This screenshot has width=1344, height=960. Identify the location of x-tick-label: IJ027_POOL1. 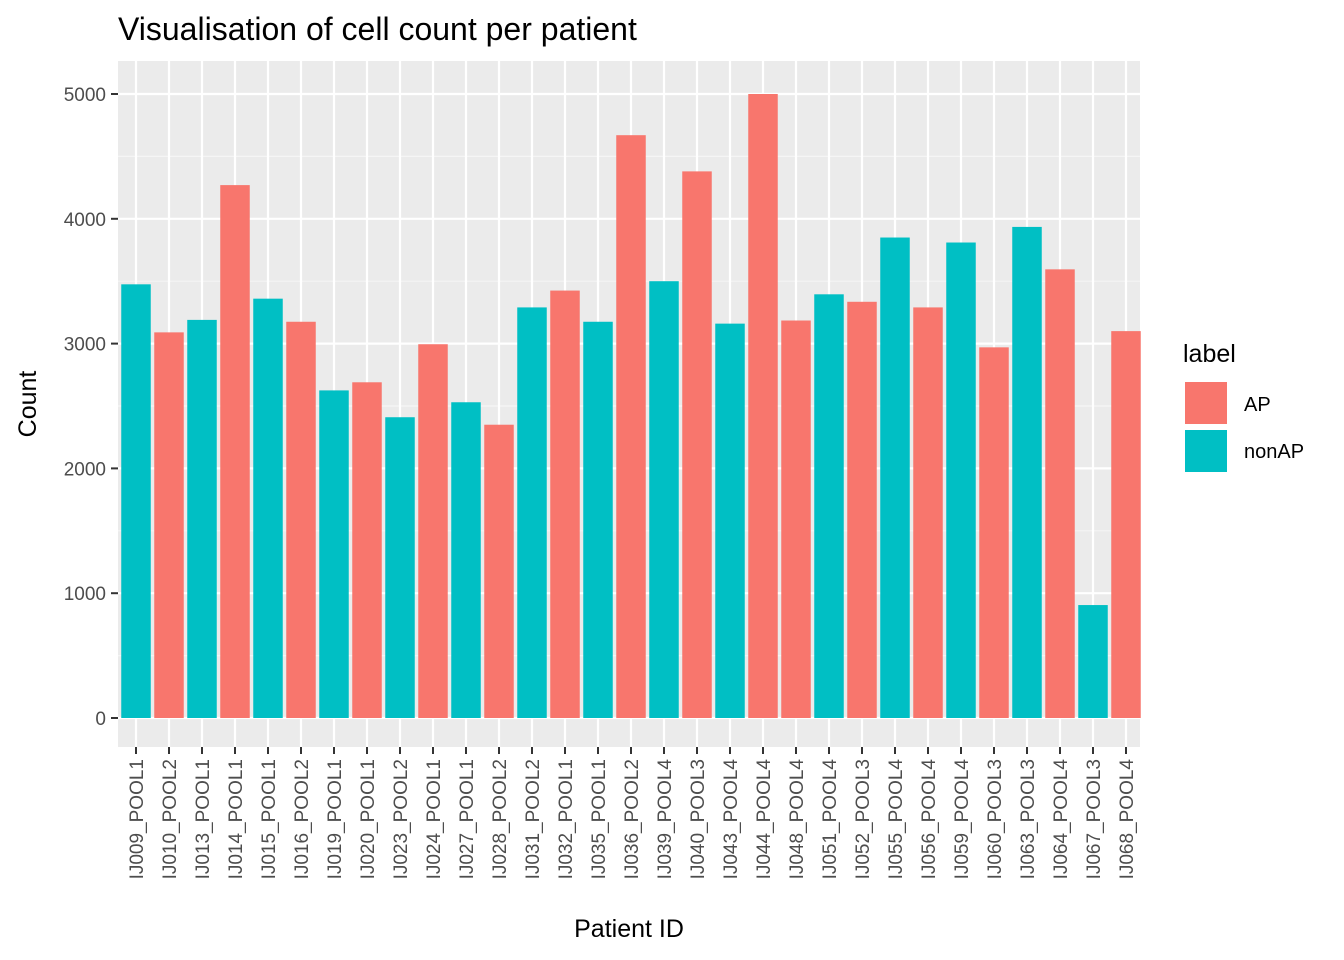
(467, 819).